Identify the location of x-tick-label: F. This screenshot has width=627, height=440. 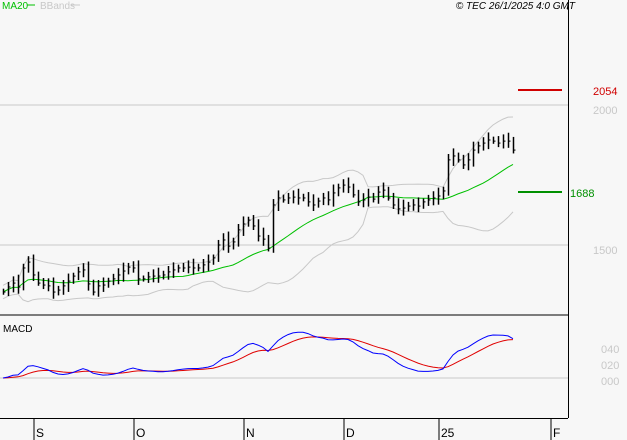
(556, 433).